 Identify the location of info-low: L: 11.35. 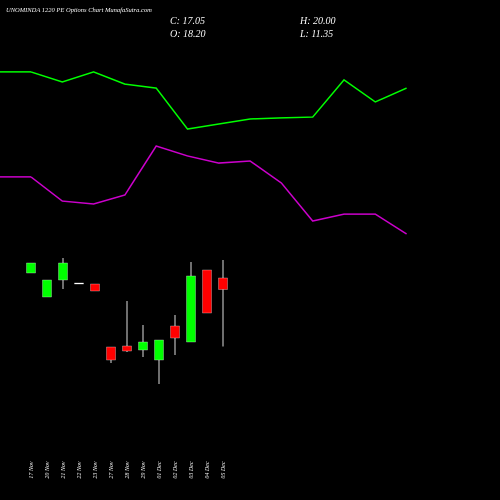
(316, 34).